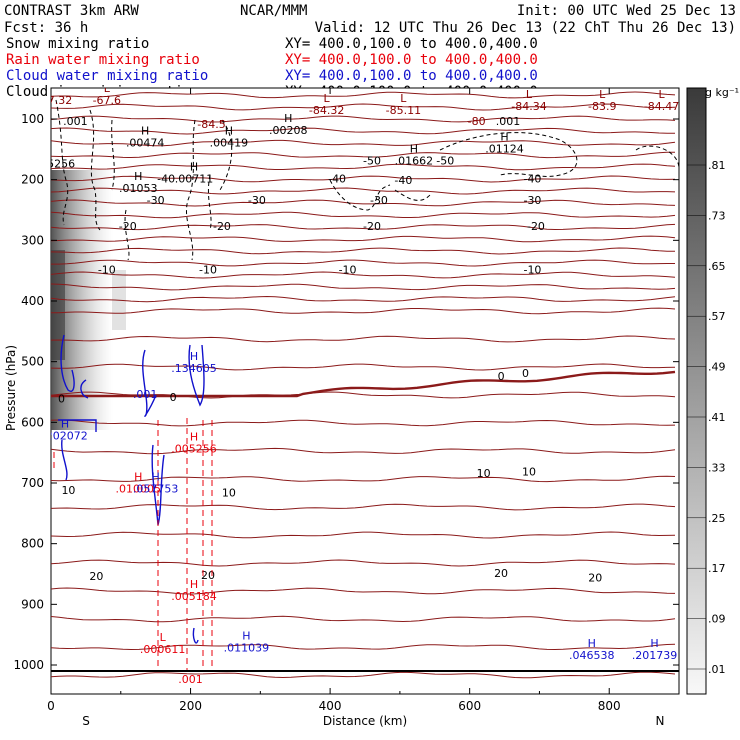 The height and width of the screenshot is (740, 740). I want to click on extremum-value: -84.47, so click(661, 106).